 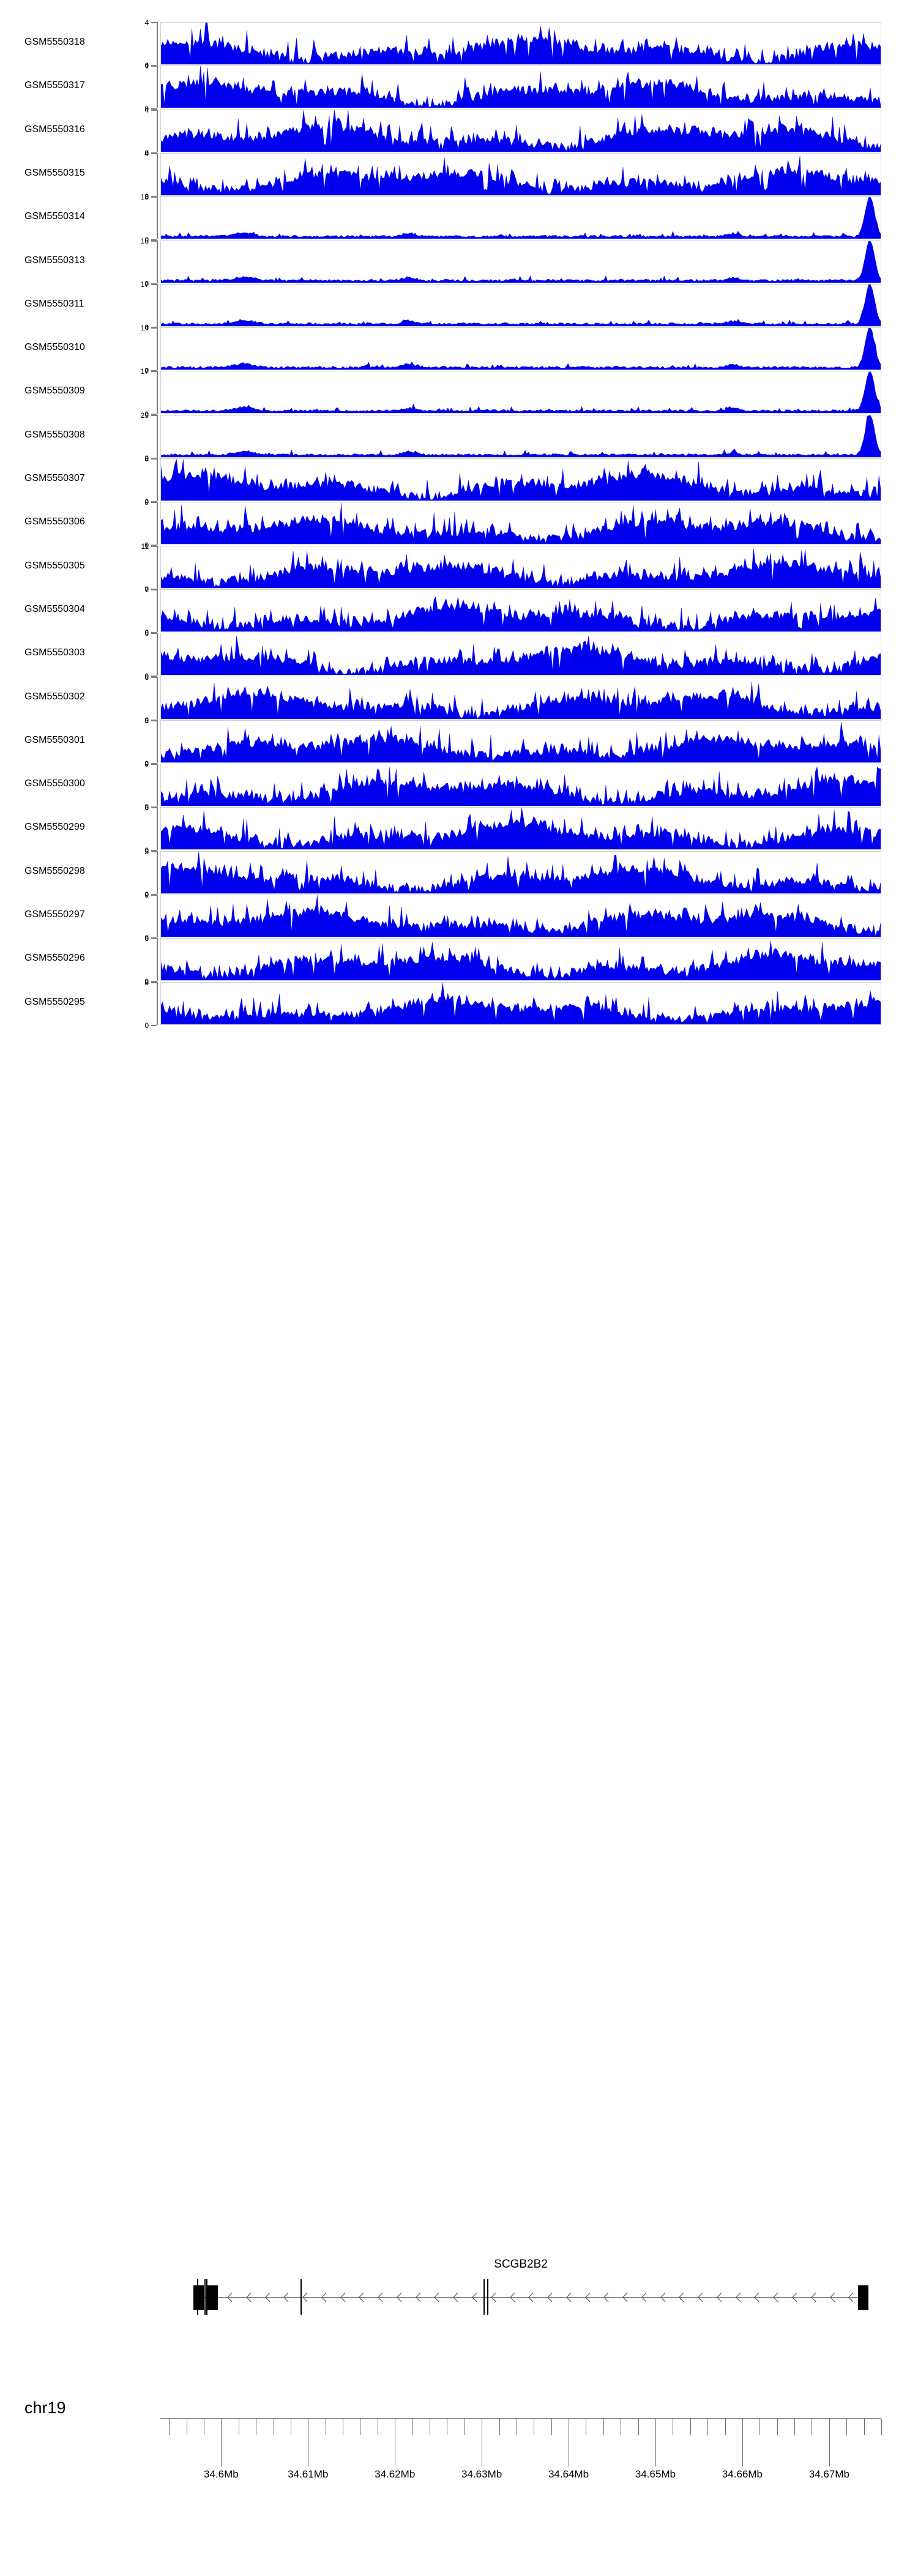 What do you see at coordinates (54, 828) in the screenshot?
I see `track-sample-label: GSM5550299` at bounding box center [54, 828].